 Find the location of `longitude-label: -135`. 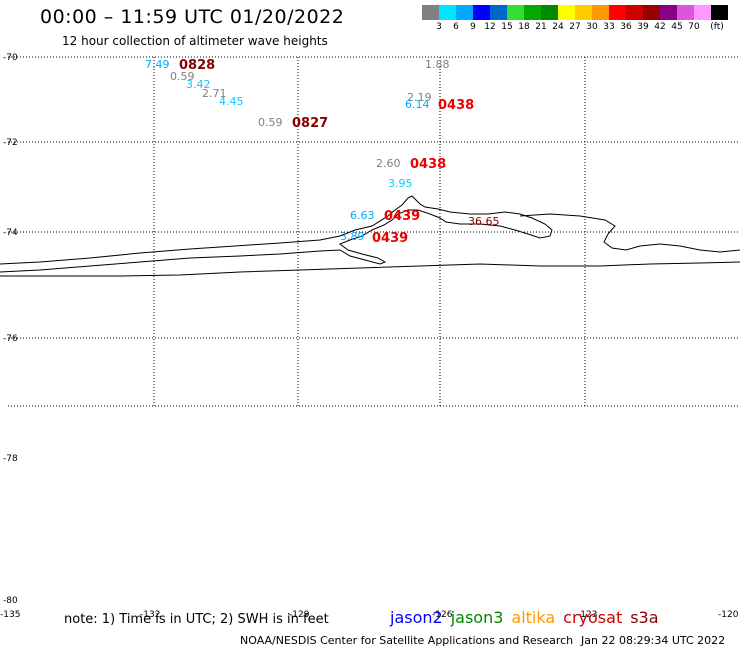

longitude-label: -135 is located at coordinates (10, 615).